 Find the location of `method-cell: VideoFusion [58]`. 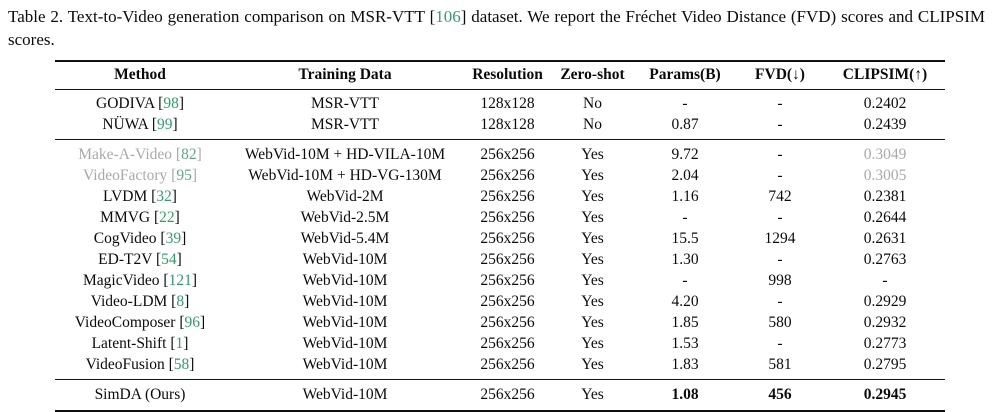

method-cell: VideoFusion [58] is located at coordinates (140, 367).